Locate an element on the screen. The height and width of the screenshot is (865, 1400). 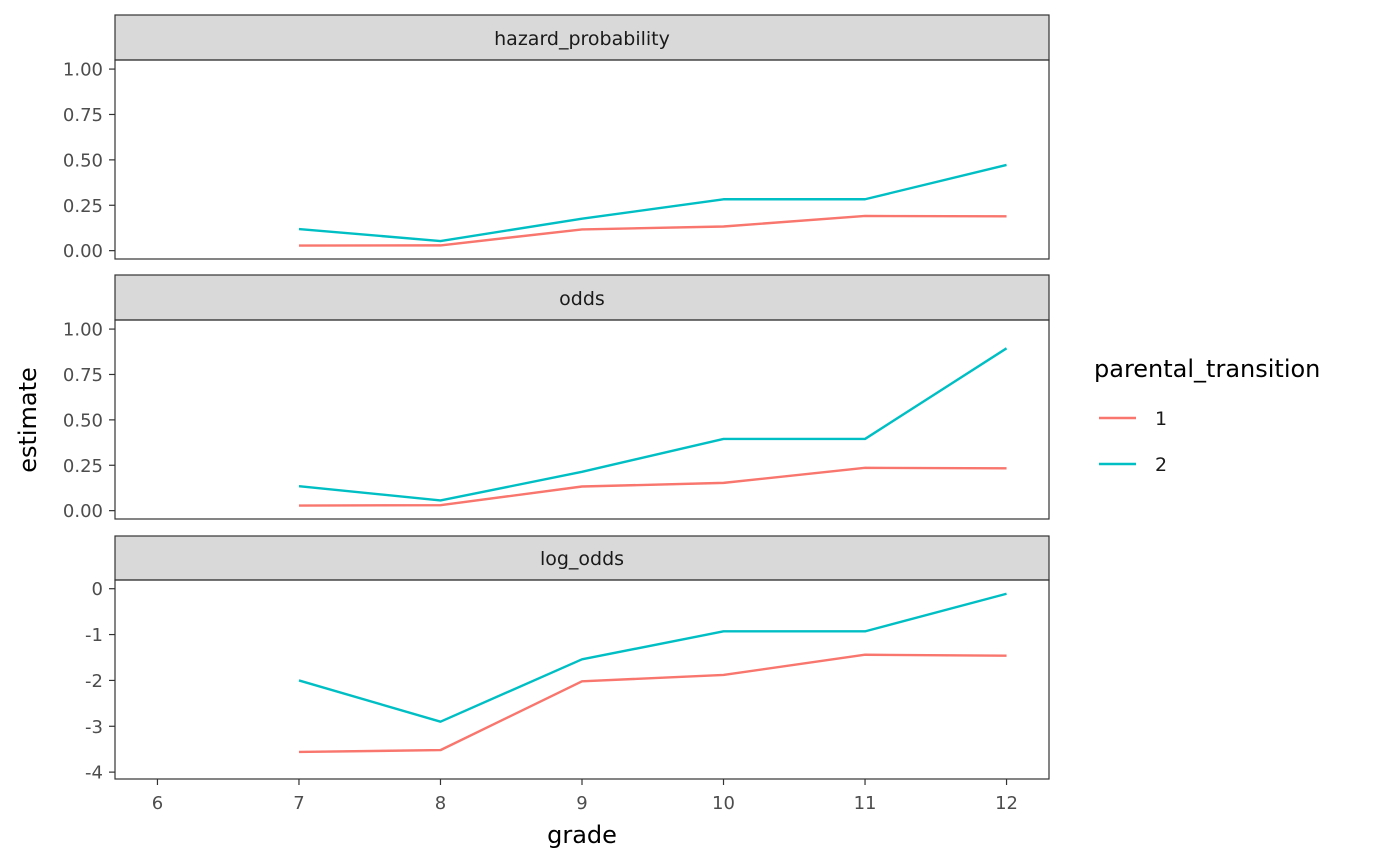
x-axis: 6 7 8 9 10 11 12 is located at coordinates (585, 796).